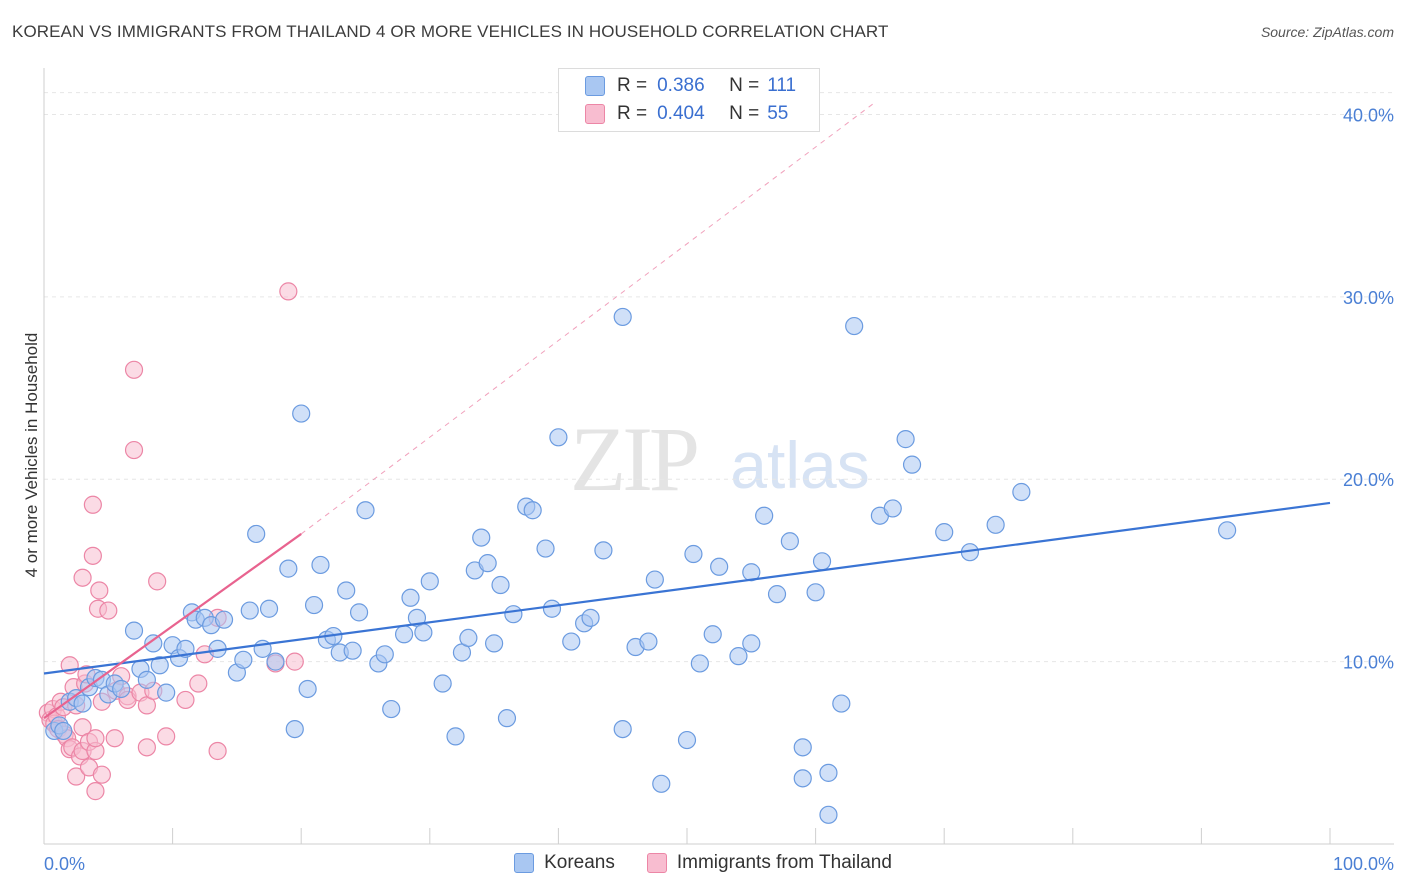 This screenshot has height=892, width=1406. Describe the element at coordinates (632, 85) in the screenshot. I see `legend-r-label: R =` at that location.